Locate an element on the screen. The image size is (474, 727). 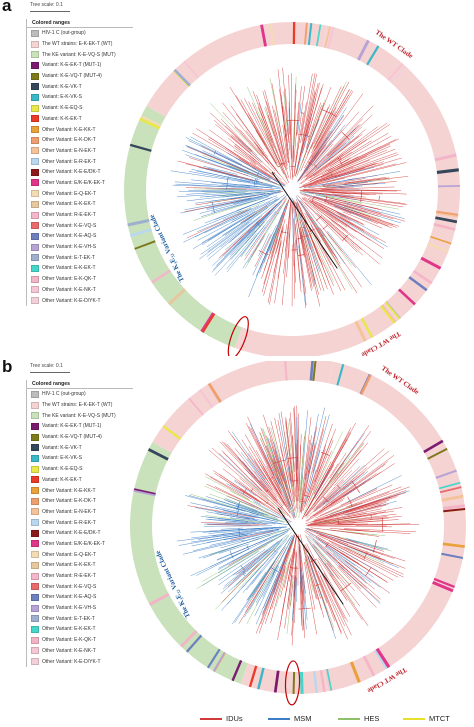
legend-item: Other Variant: K-E-VQ-S is located at coordinates (80, 225).